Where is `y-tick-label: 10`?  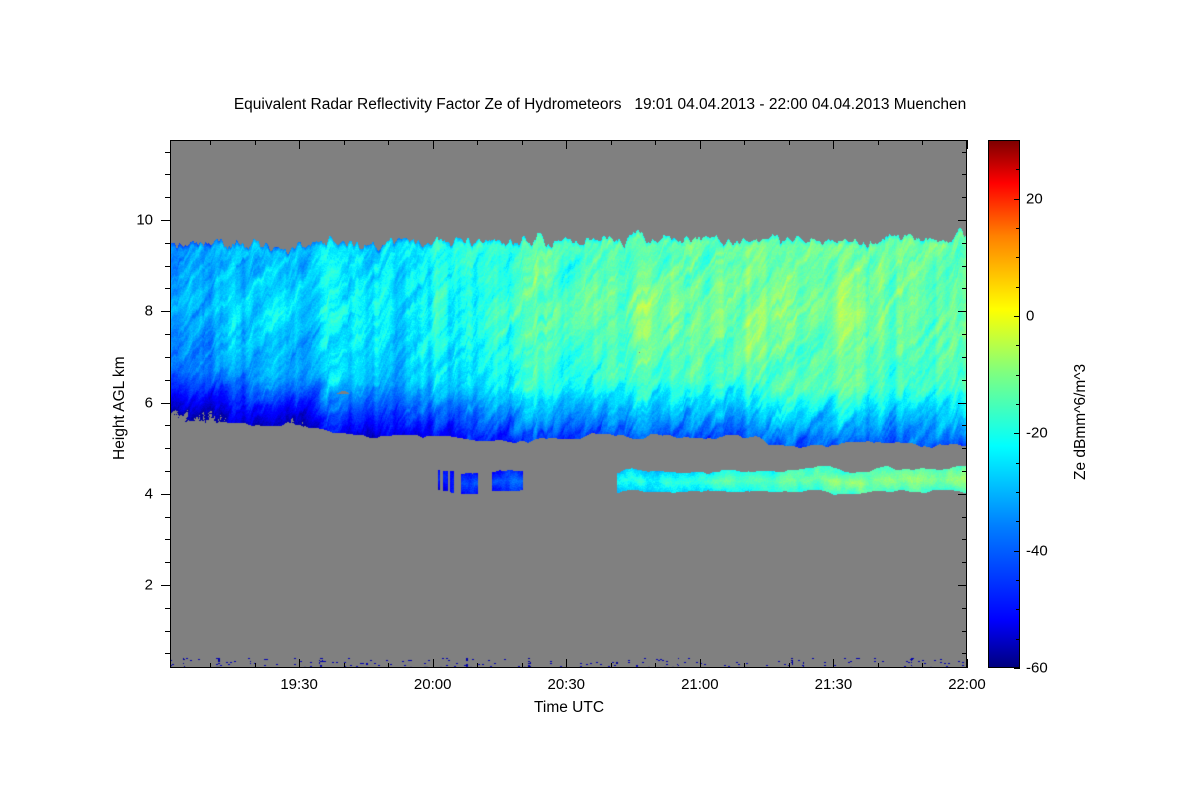
y-tick-label: 10 is located at coordinates (144, 220).